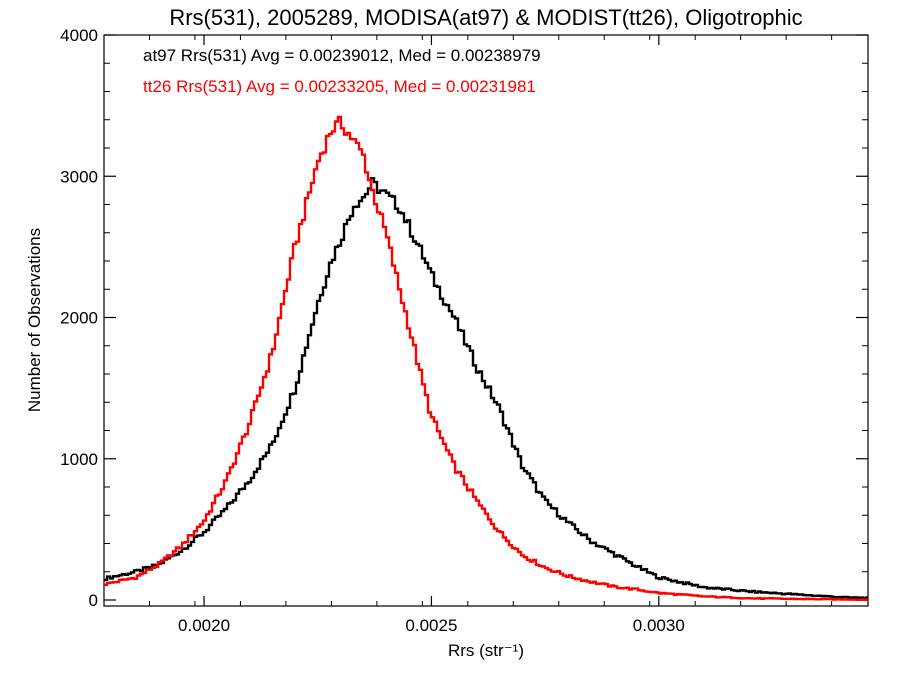 This screenshot has width=900, height=675. Describe the element at coordinates (34, 320) in the screenshot. I see `y-axis-label: Number of Observations` at that location.